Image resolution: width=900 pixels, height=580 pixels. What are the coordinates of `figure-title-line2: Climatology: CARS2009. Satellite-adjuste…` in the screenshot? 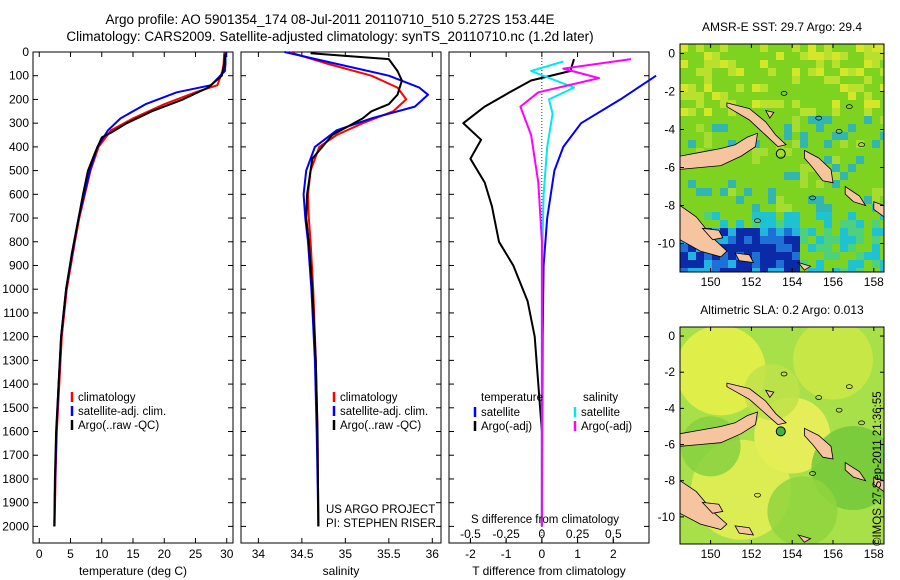 It's located at (330, 36).